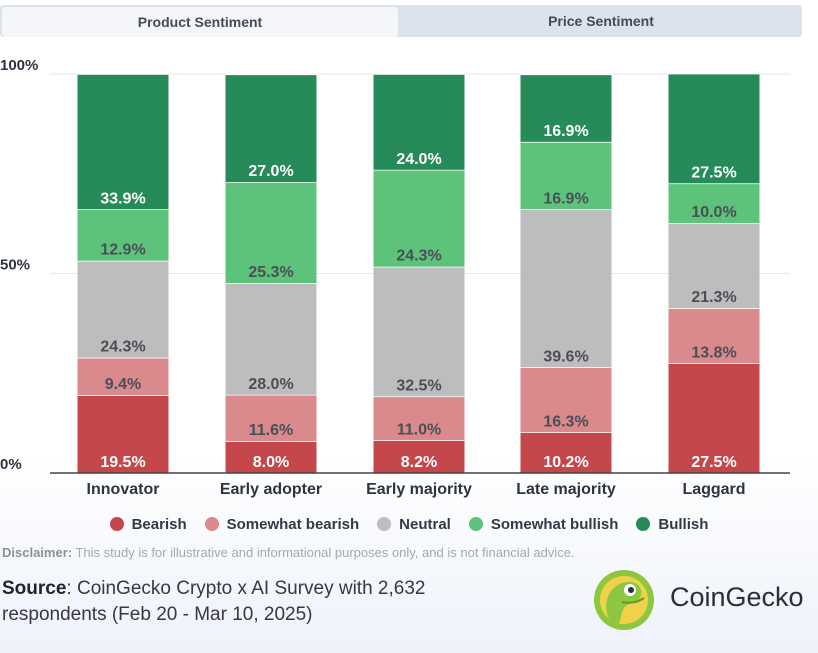  Describe the element at coordinates (159, 524) in the screenshot. I see `legend-label: Bearish` at that location.